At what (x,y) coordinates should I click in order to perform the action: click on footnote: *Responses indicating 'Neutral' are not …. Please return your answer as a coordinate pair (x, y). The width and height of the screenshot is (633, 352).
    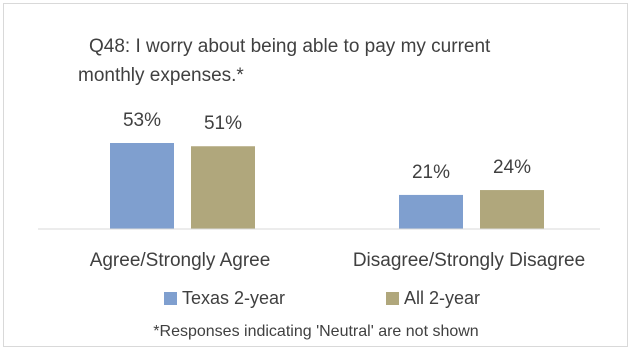
    Looking at the image, I should click on (315, 331).